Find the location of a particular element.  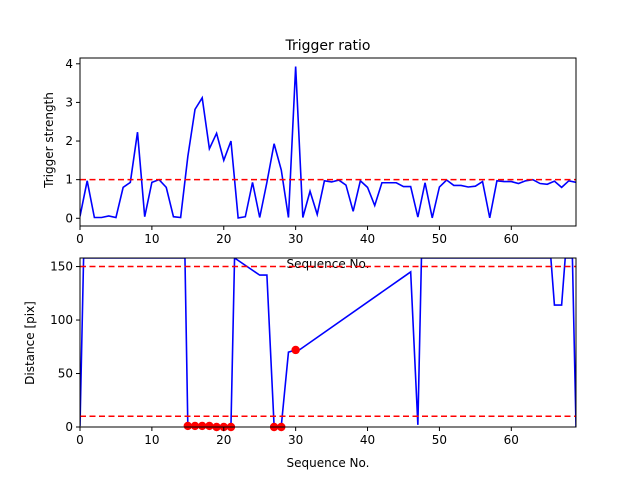

y-tick-label: 3 is located at coordinates (69, 102).